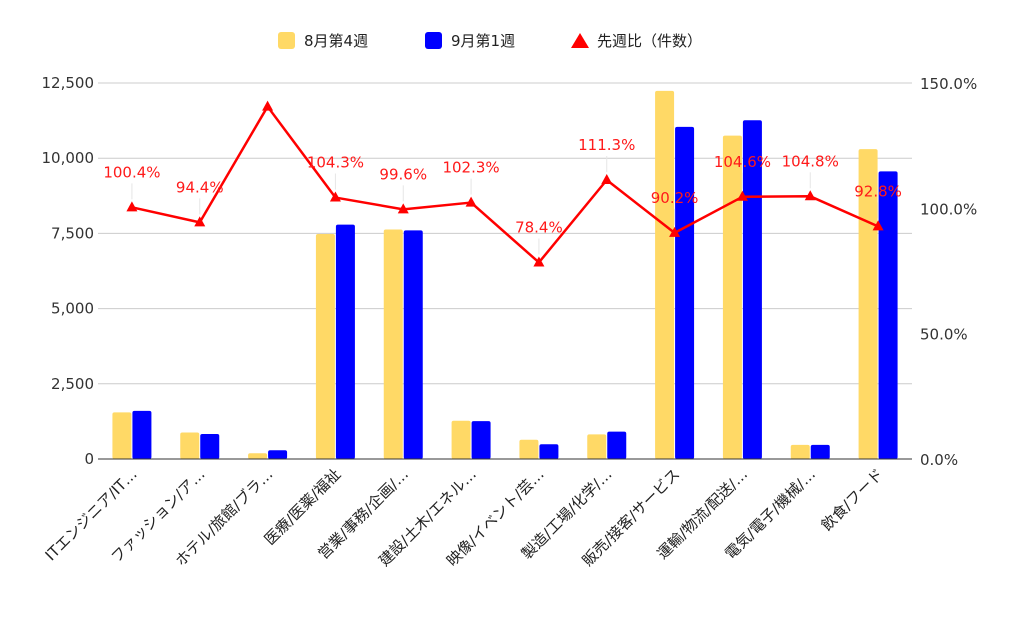 This screenshot has width=1024, height=633. I want to click on ratio-data-label: 104.6%, so click(742, 162).